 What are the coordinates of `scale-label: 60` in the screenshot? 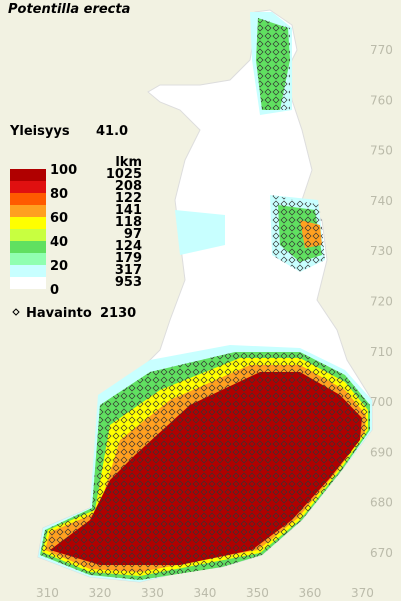 It's located at (59, 218).